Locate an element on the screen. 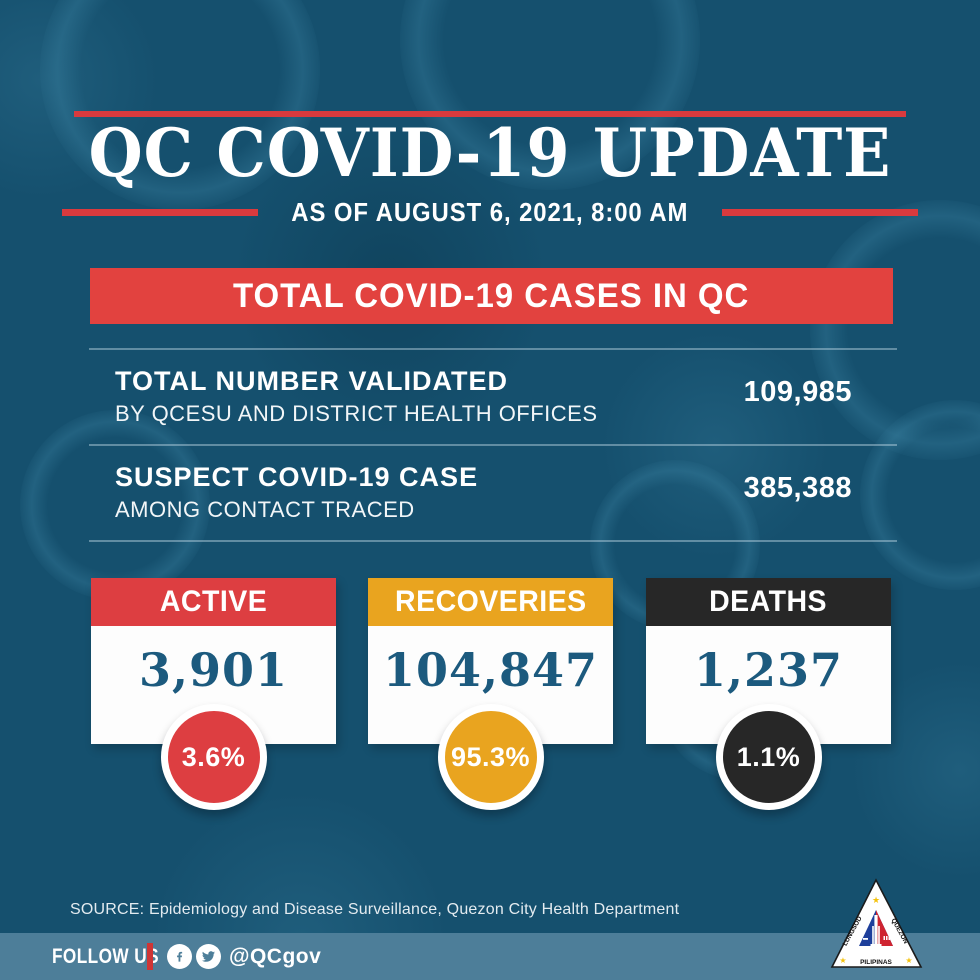 The height and width of the screenshot is (980, 980). percent-value: 95.3% is located at coordinates (490, 756).